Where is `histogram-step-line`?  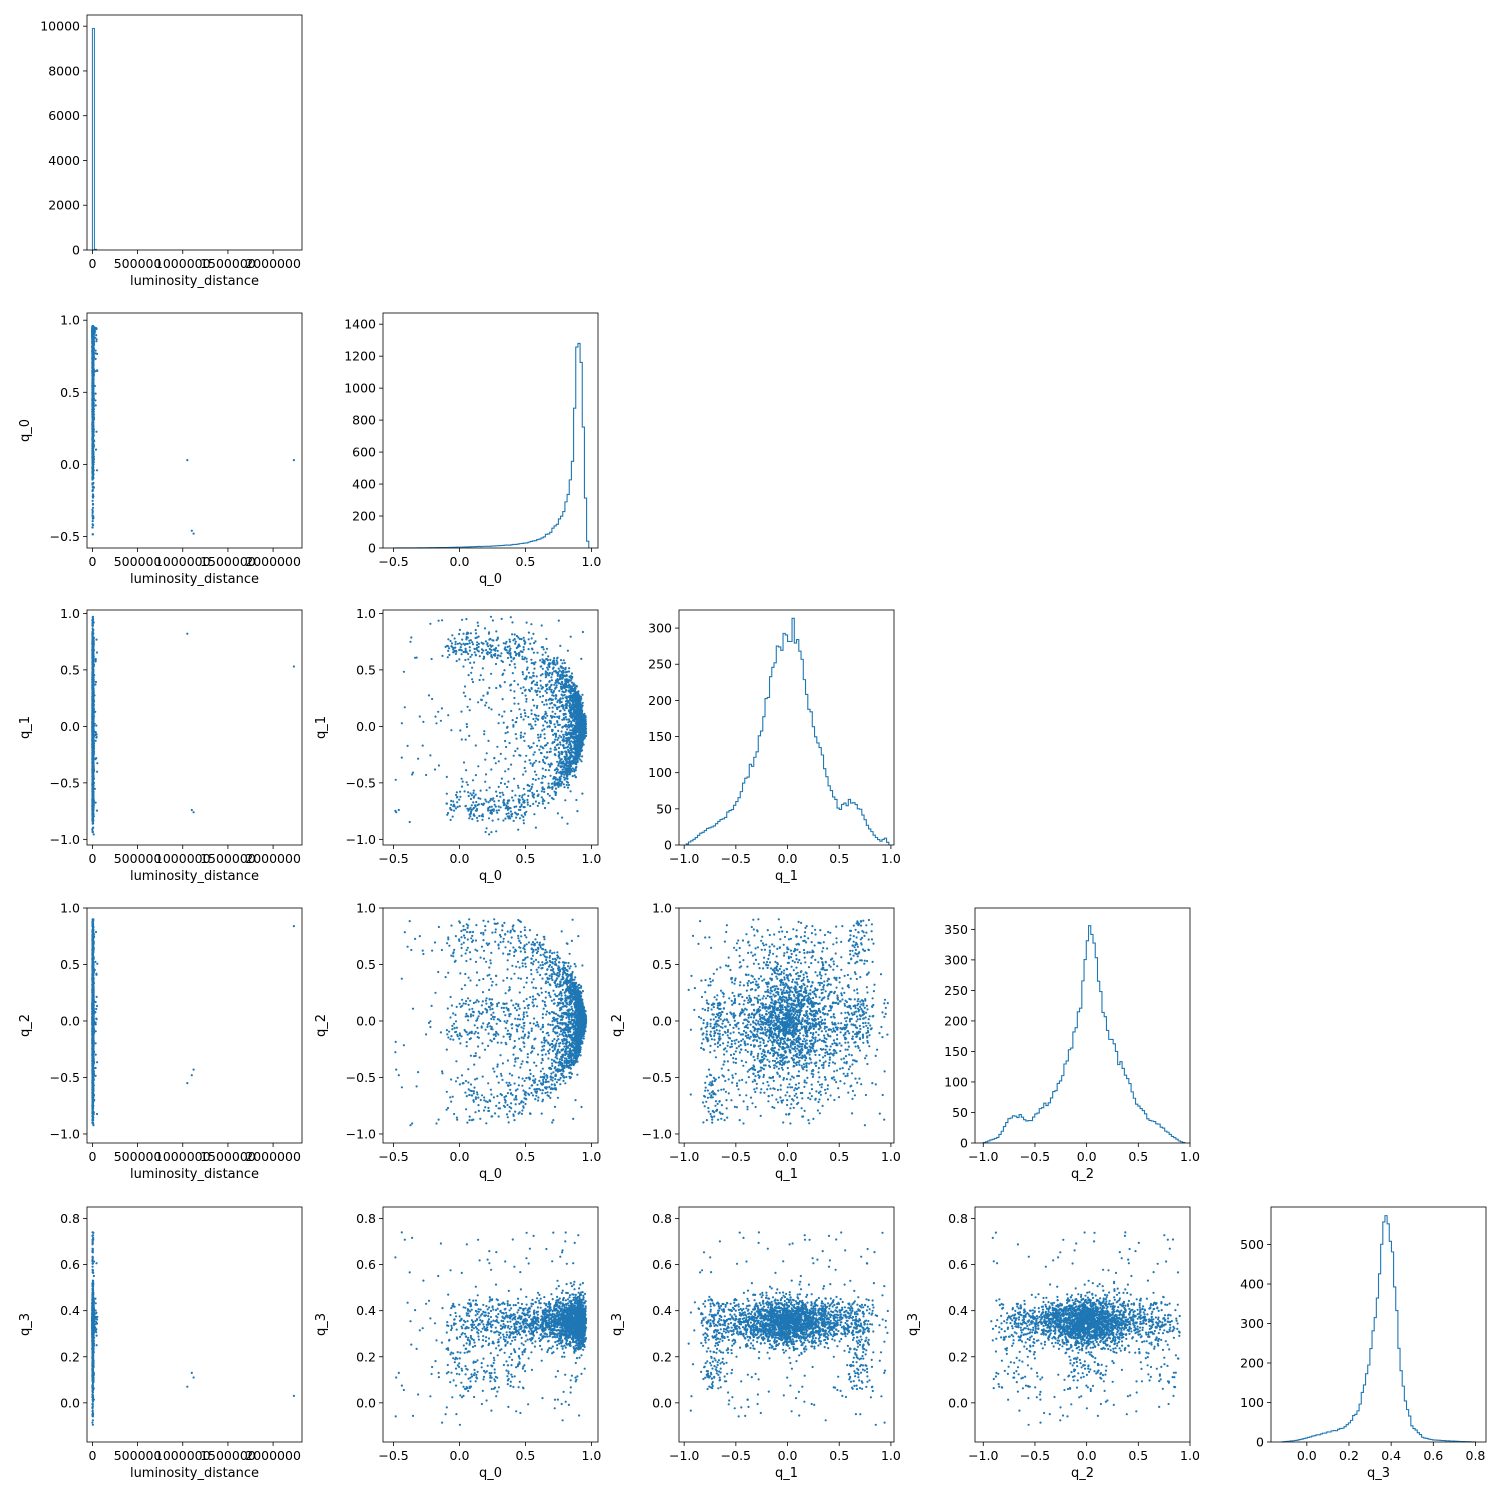 histogram-step-line is located at coordinates (491, 445).